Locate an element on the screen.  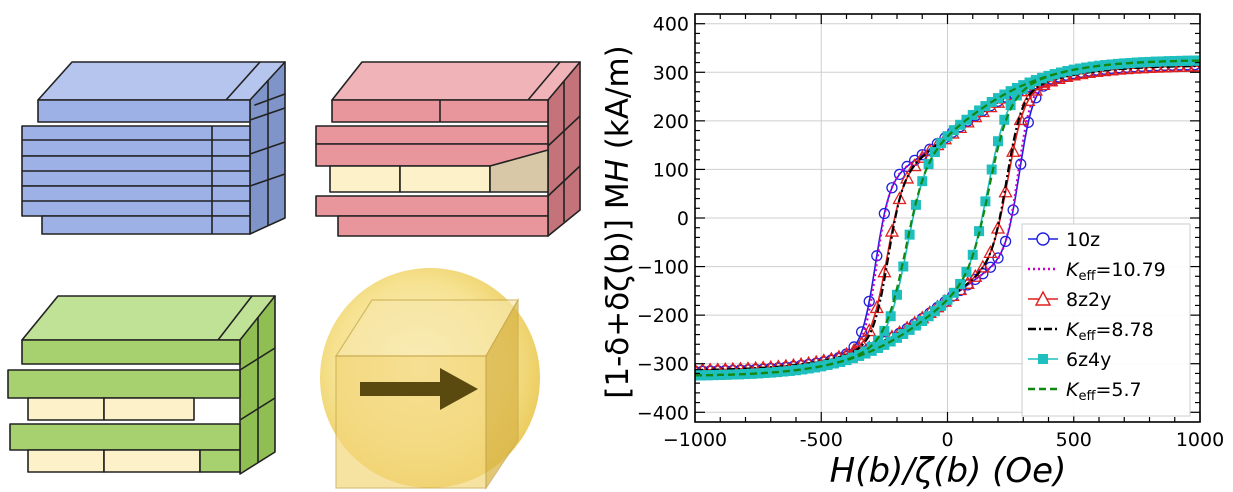
x-tick-label: 1000 is located at coordinates (1200, 440).